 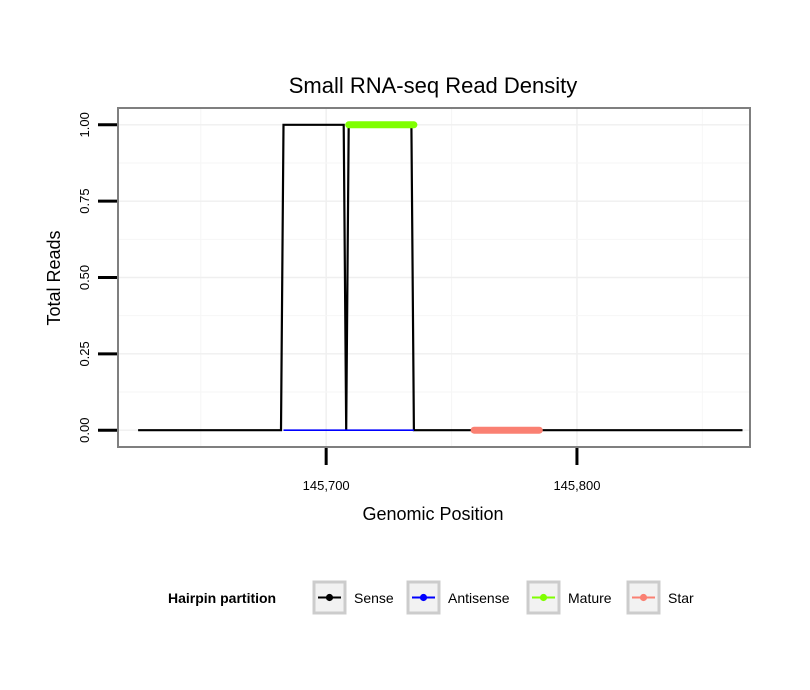 What do you see at coordinates (681, 598) in the screenshot?
I see `legend-label-star: Star` at bounding box center [681, 598].